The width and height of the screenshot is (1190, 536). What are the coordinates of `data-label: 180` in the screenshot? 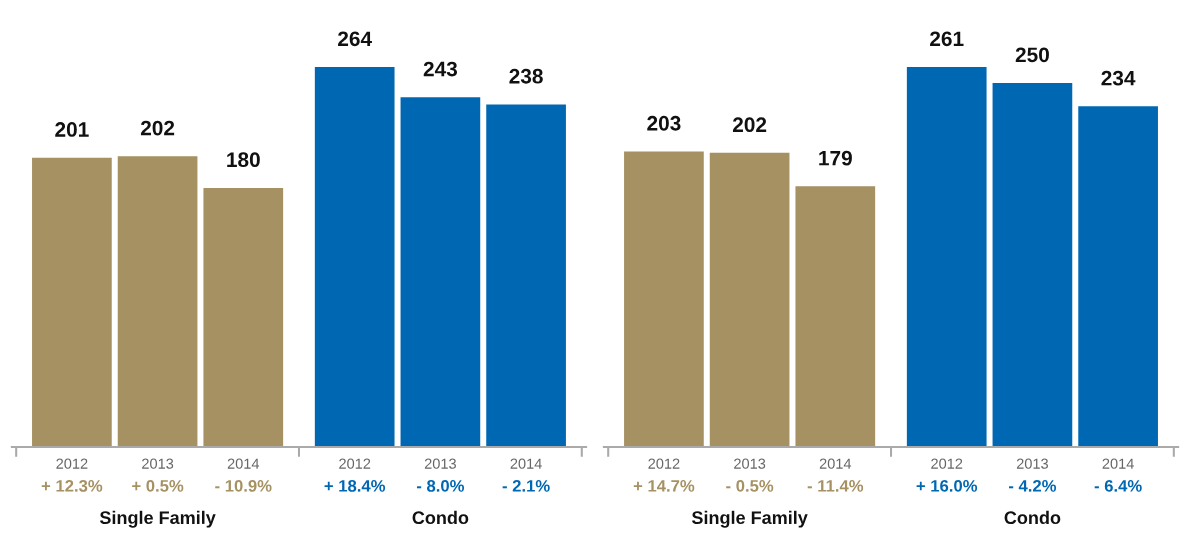 It's located at (243, 160).